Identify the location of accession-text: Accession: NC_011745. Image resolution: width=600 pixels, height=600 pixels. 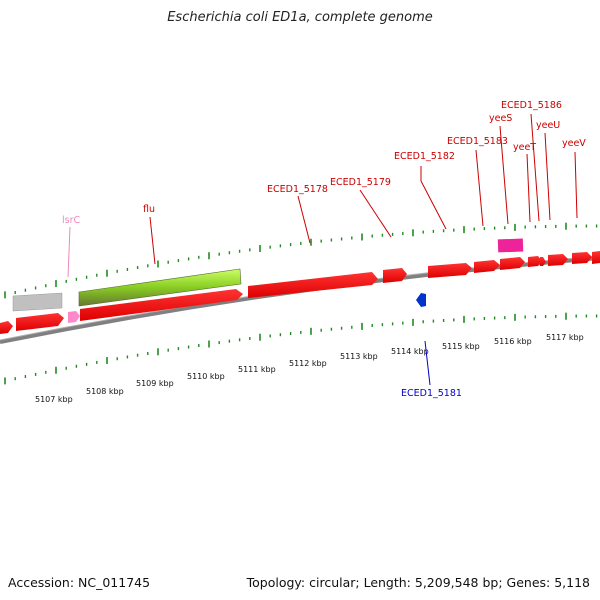
(79, 582).